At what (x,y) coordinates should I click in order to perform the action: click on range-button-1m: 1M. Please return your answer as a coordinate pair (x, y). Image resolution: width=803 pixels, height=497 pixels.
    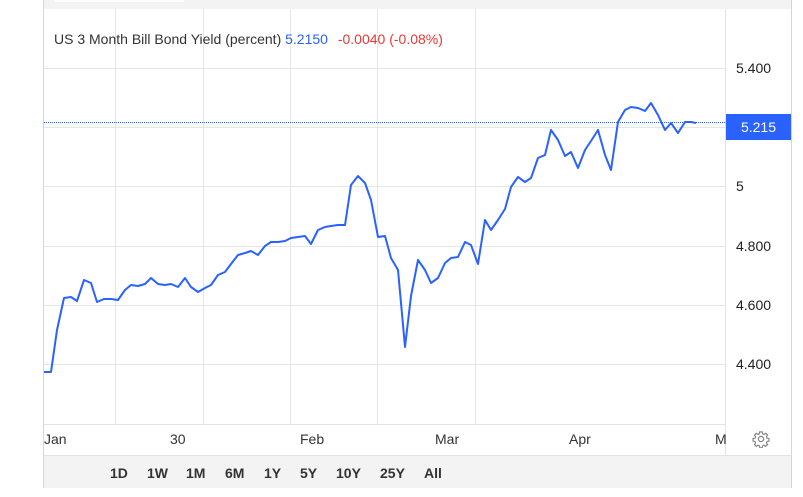
    Looking at the image, I should click on (196, 473).